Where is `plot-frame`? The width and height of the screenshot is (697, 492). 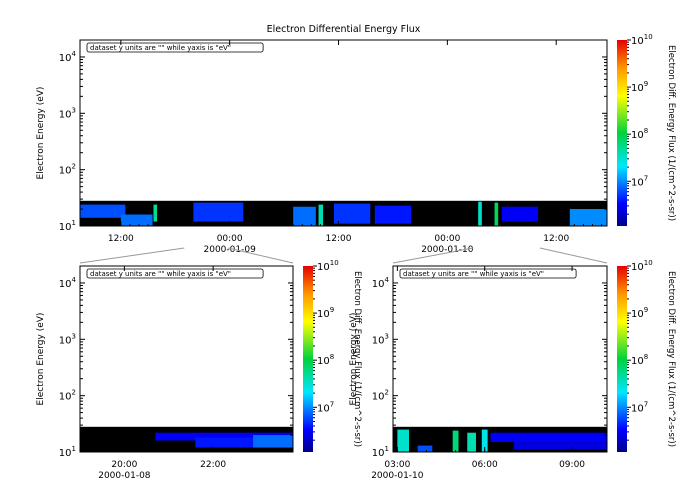 plot-frame is located at coordinates (500, 359).